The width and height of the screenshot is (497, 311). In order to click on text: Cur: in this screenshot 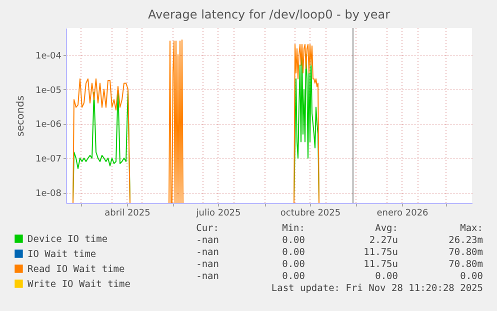, I will do `click(207, 228)`.